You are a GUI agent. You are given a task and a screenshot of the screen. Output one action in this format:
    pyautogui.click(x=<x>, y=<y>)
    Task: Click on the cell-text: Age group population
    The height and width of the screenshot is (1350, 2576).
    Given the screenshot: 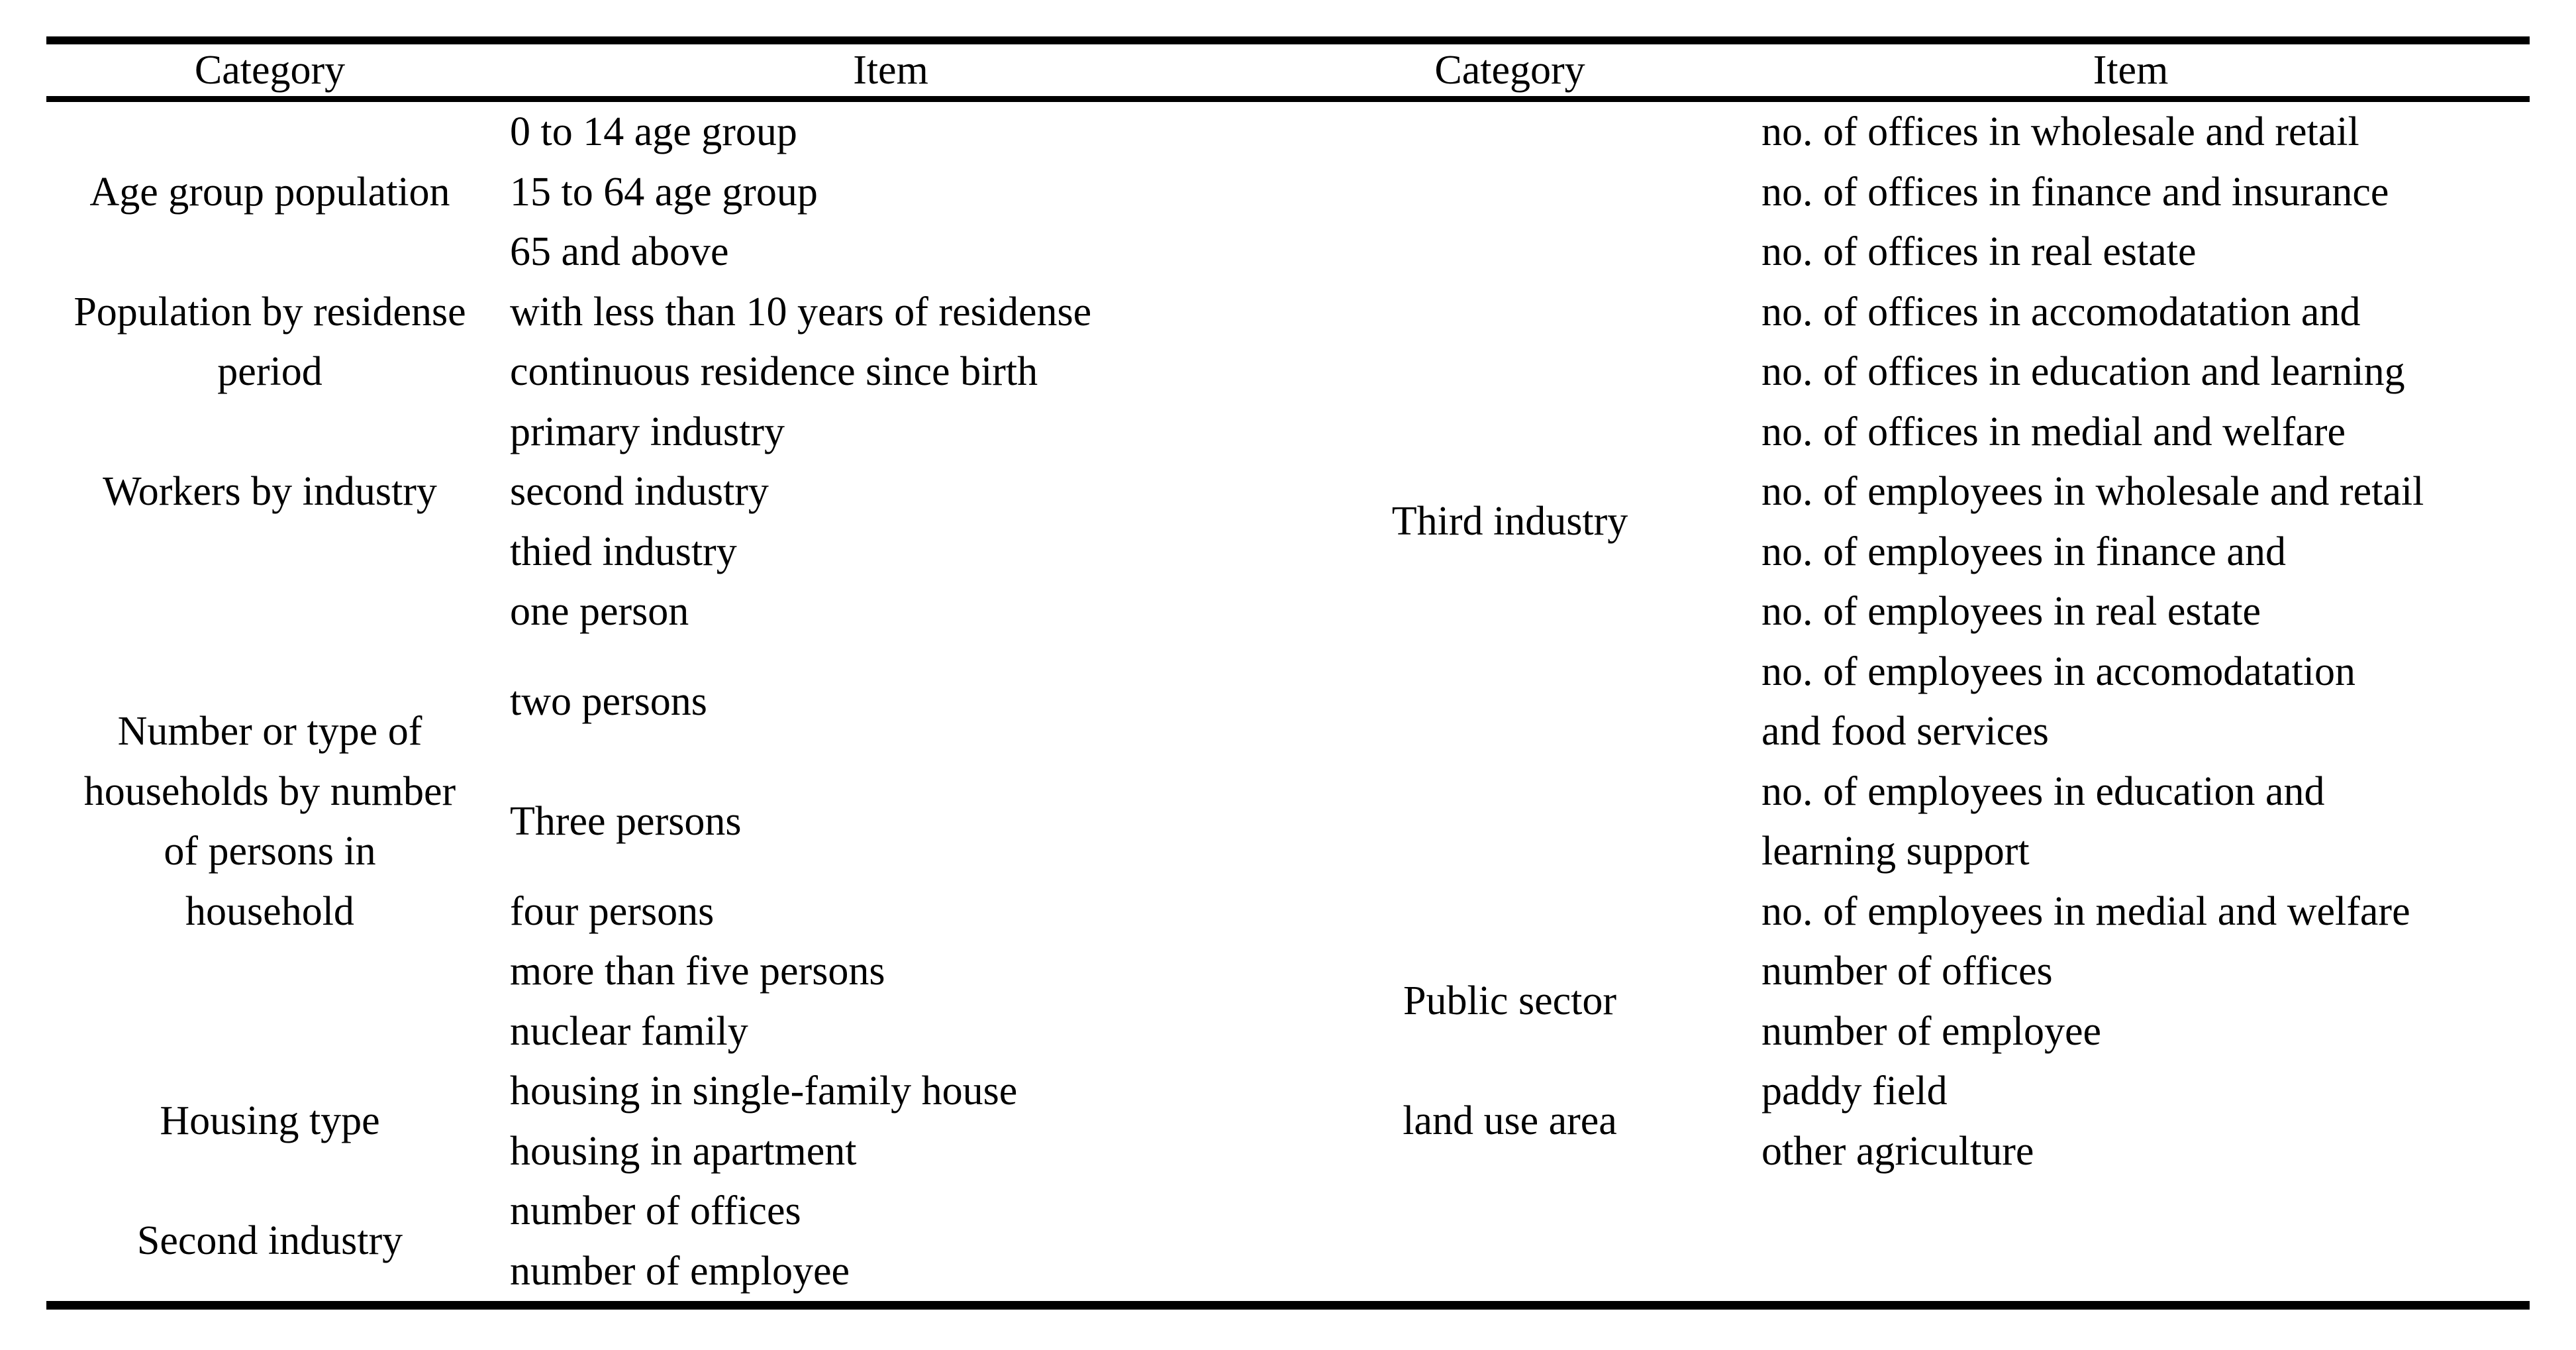 What is the action you would take?
    pyautogui.click(x=269, y=192)
    